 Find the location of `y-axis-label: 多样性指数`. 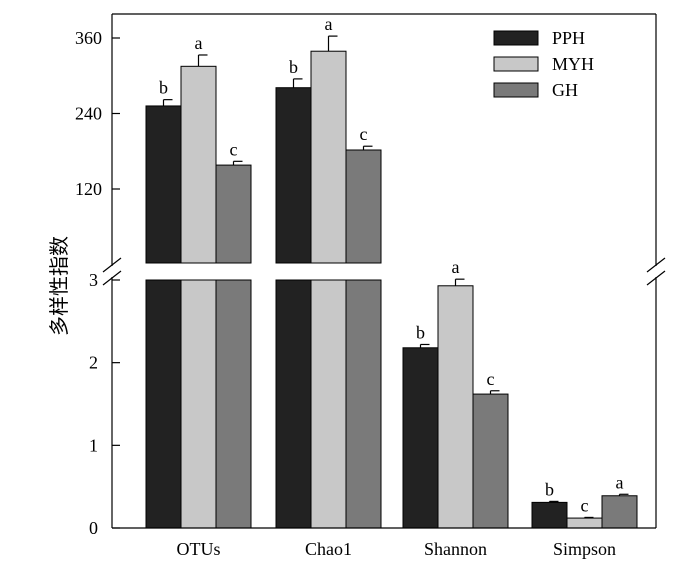

y-axis-label: 多样性指数 is located at coordinates (59, 286).